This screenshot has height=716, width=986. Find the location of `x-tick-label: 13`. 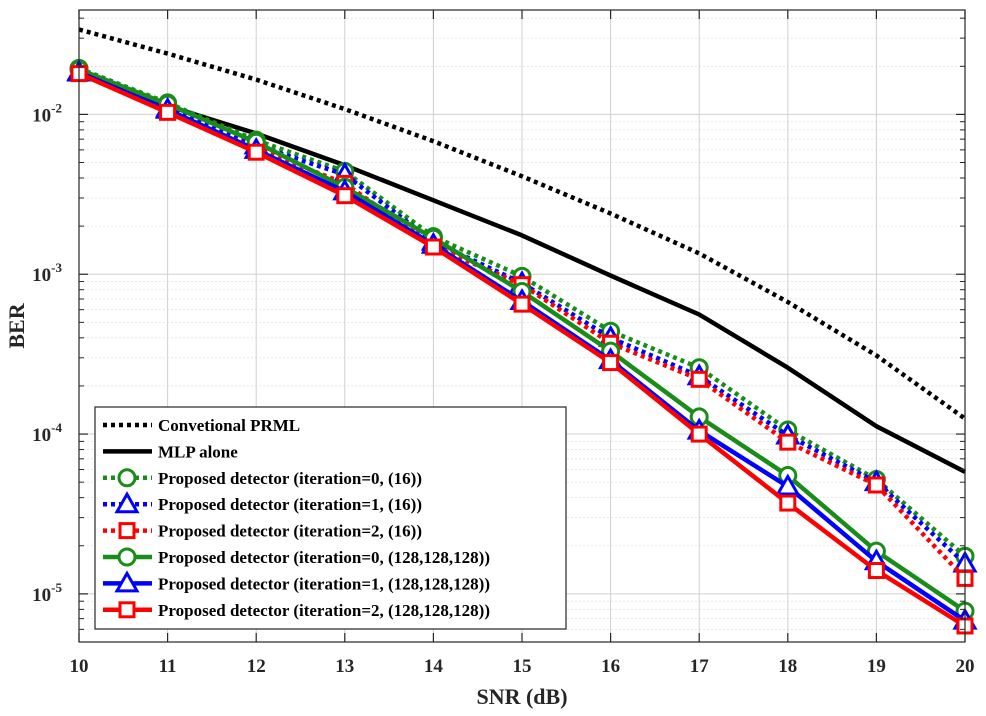

x-tick-label: 13 is located at coordinates (344, 666).